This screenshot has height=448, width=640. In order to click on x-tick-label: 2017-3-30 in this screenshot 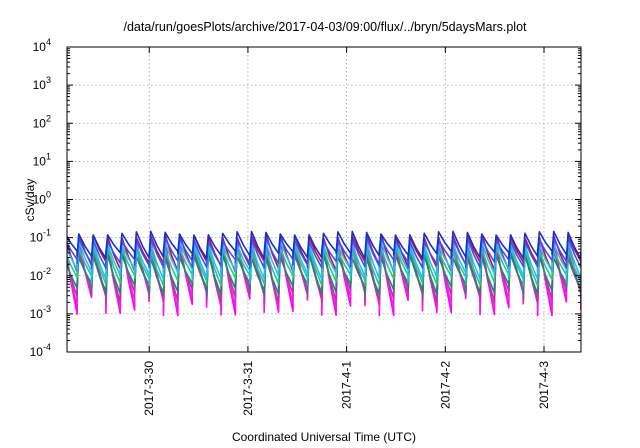, I will do `click(149, 388)`.